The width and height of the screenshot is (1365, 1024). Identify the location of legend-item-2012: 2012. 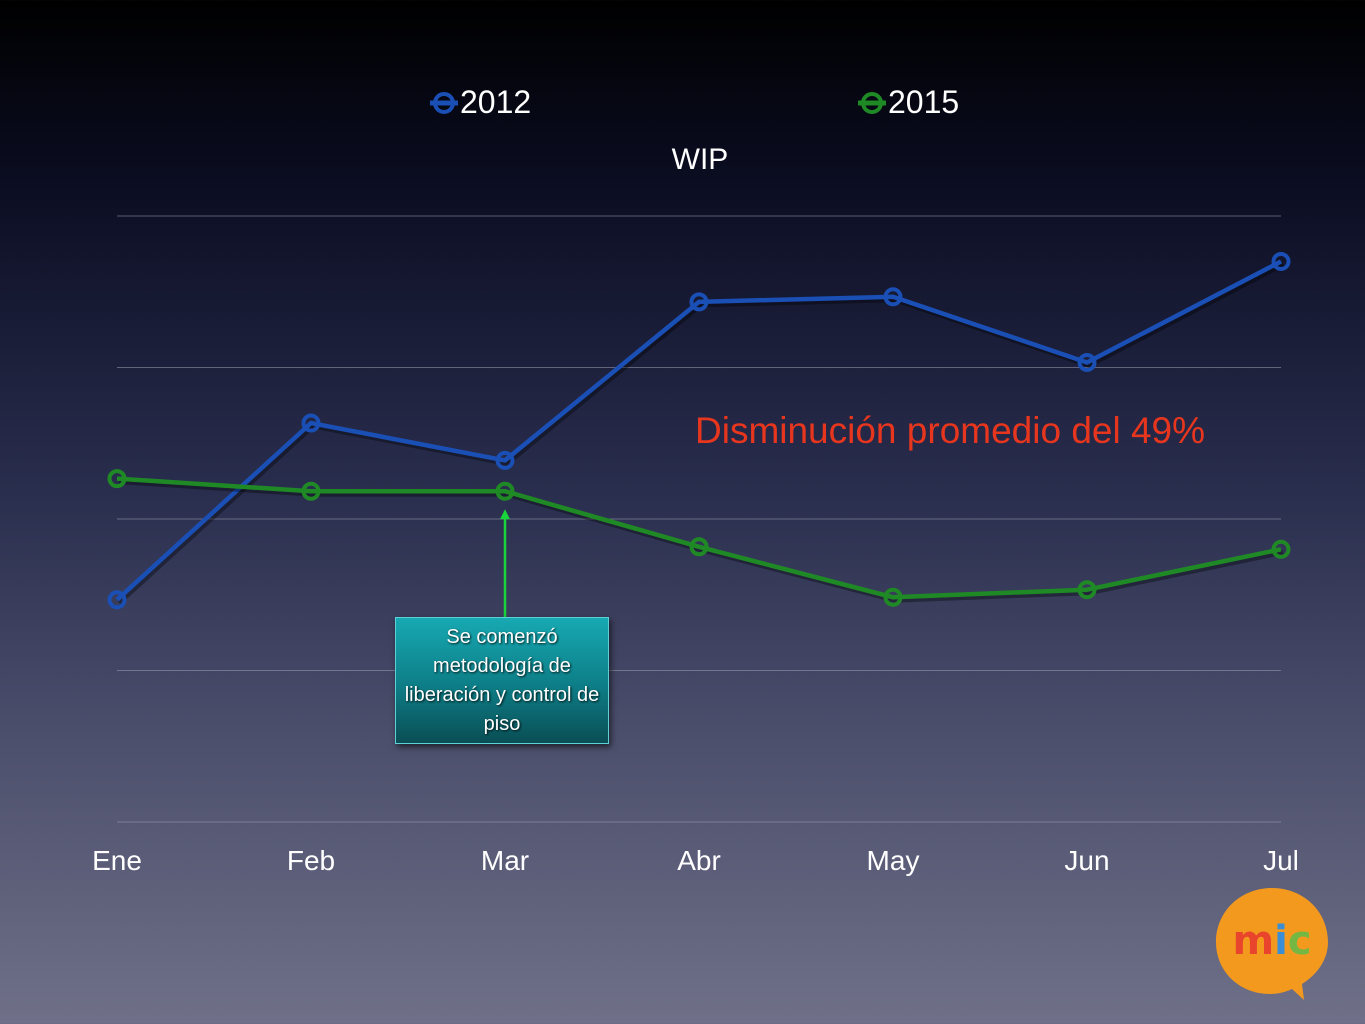
(480, 102).